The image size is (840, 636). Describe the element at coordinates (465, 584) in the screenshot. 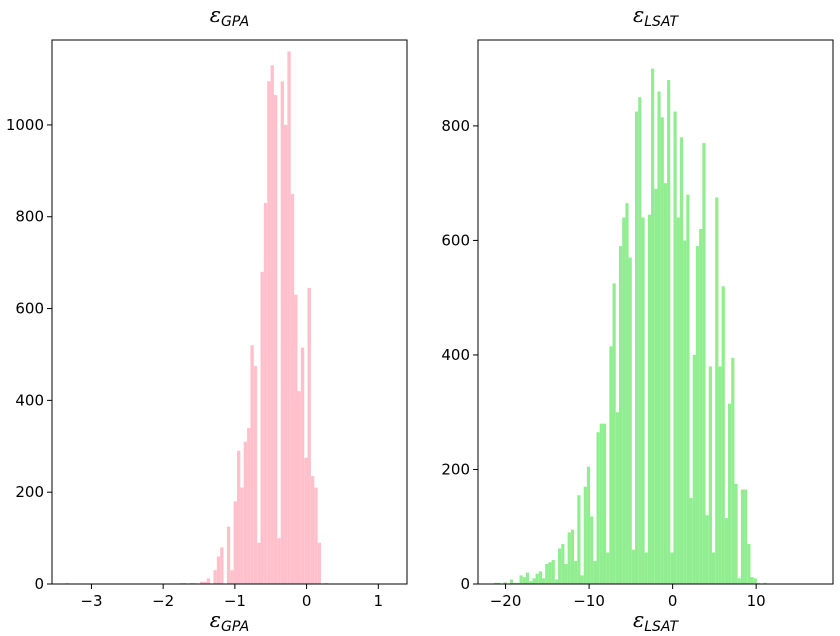

I see `lsat-y-tick-label: 0` at that location.